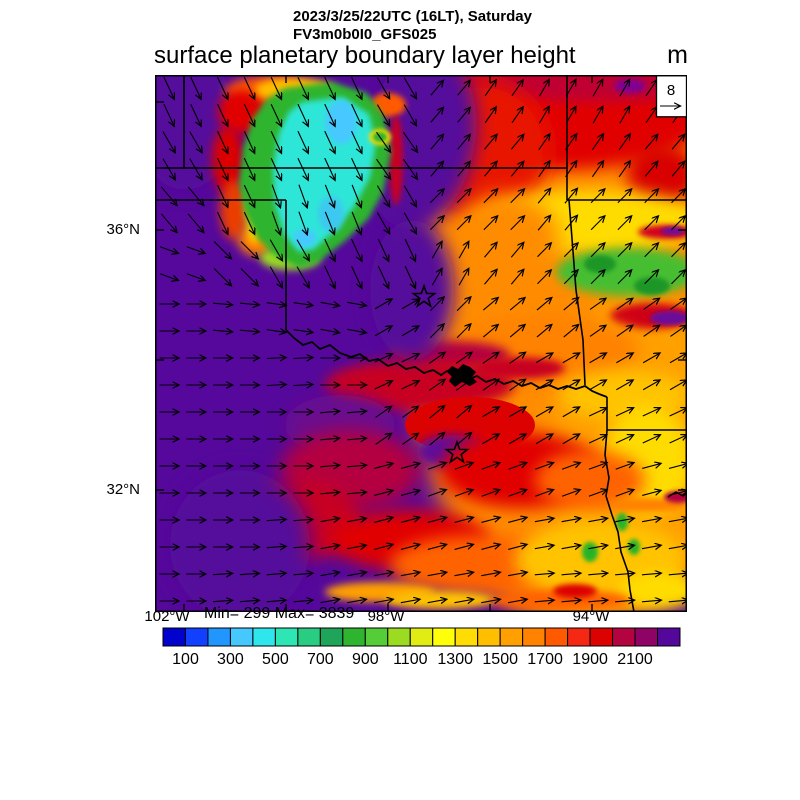 The image size is (800, 800). I want to click on colorbar-tick-label: 1300, so click(455, 659).